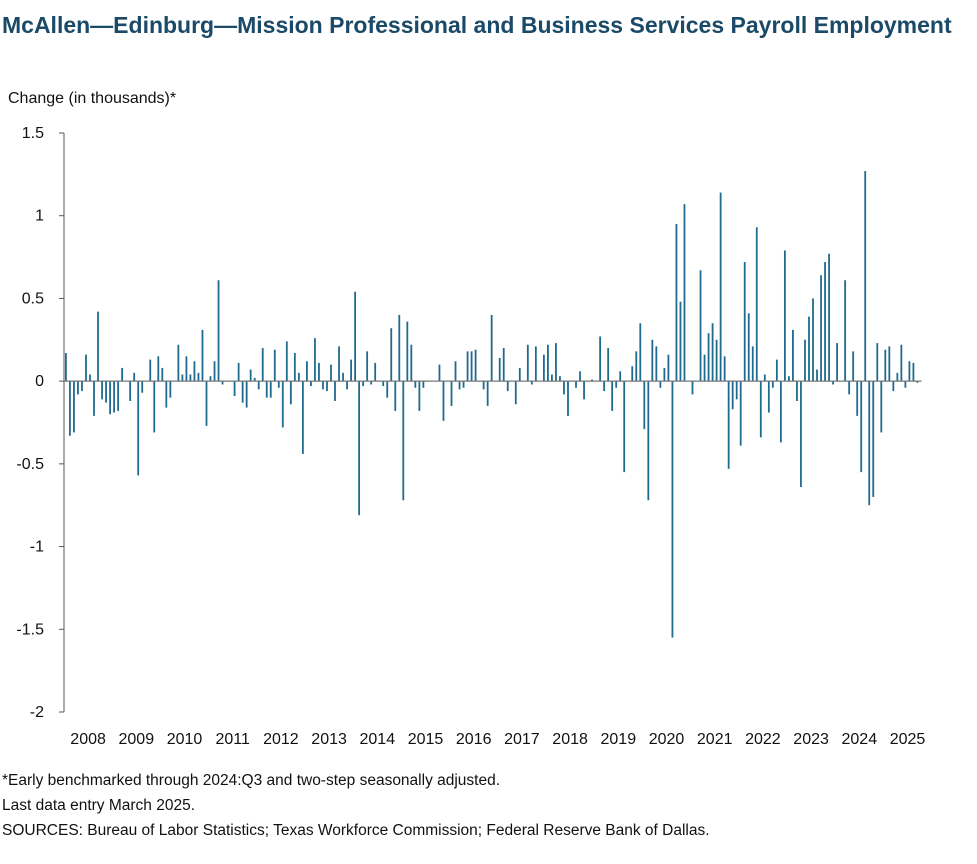  Describe the element at coordinates (40, 423) in the screenshot. I see `y-axis: 1.5 1 0.5 0 -0.5 -1 -1.5 -2` at that location.